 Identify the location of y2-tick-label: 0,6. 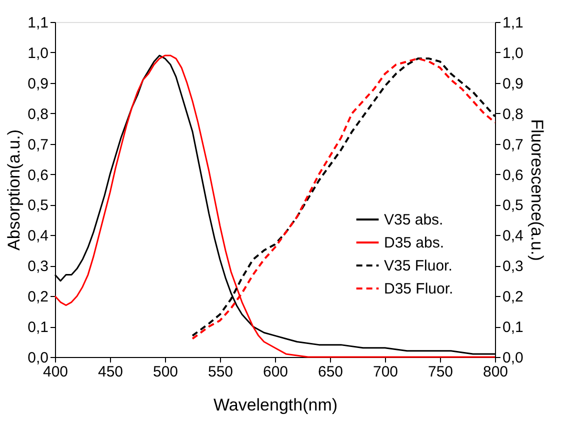
(513, 175).